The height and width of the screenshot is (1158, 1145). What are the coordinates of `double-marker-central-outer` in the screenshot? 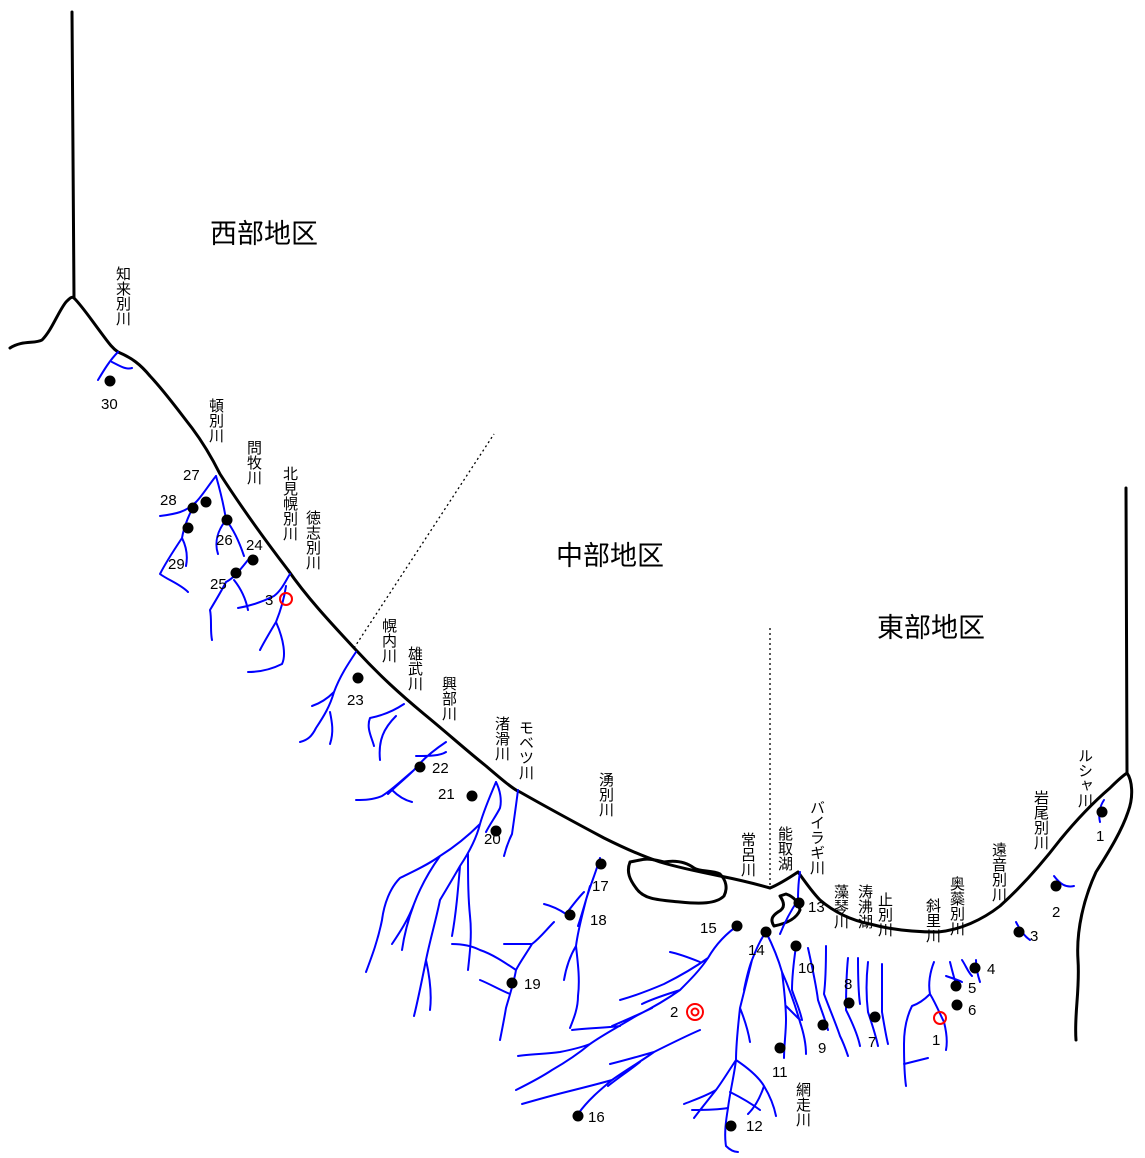 It's located at (695, 1012).